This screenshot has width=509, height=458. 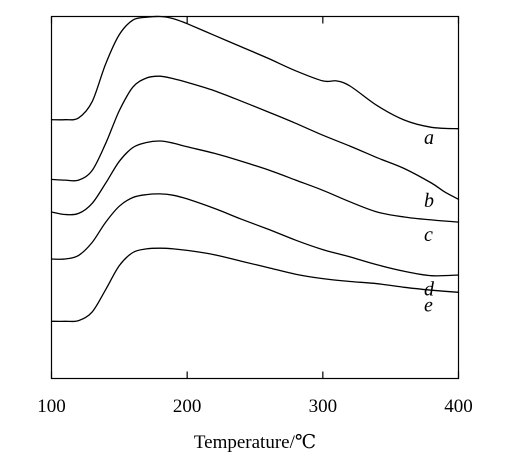 I want to click on series-label-a: a, so click(x=429, y=138).